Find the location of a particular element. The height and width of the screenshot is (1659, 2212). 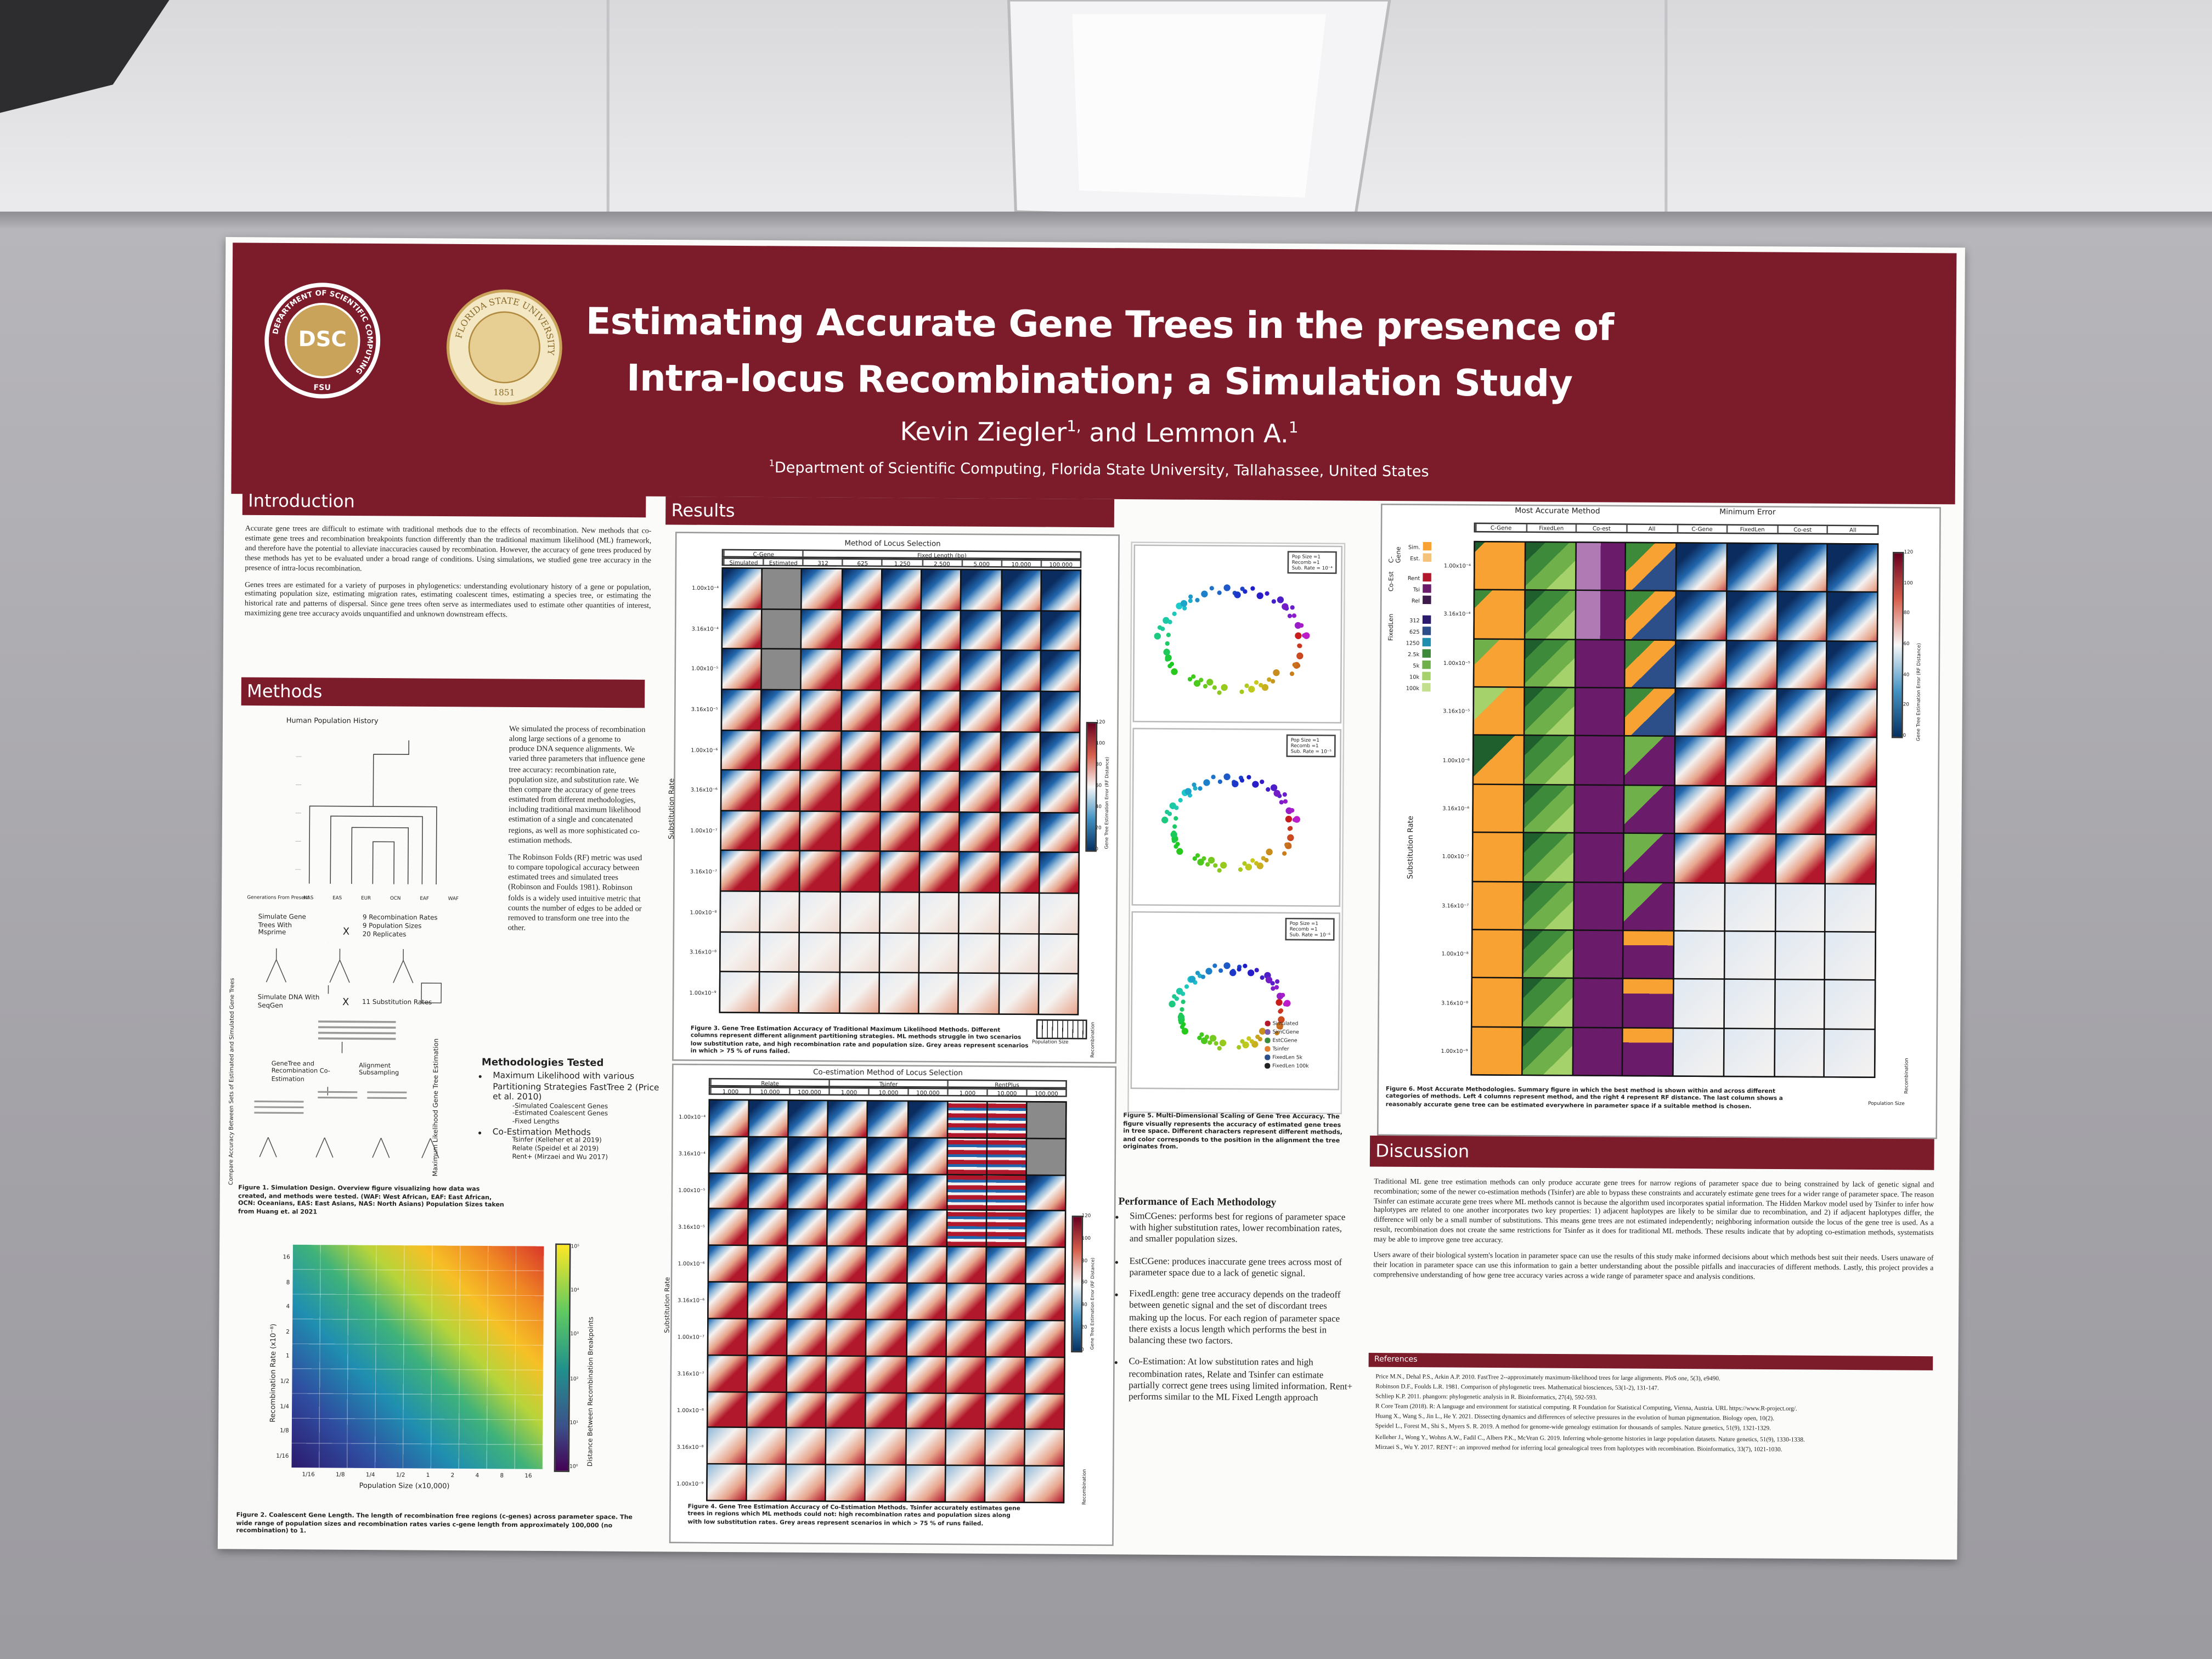

y-tick-label: 8 is located at coordinates (288, 1281).